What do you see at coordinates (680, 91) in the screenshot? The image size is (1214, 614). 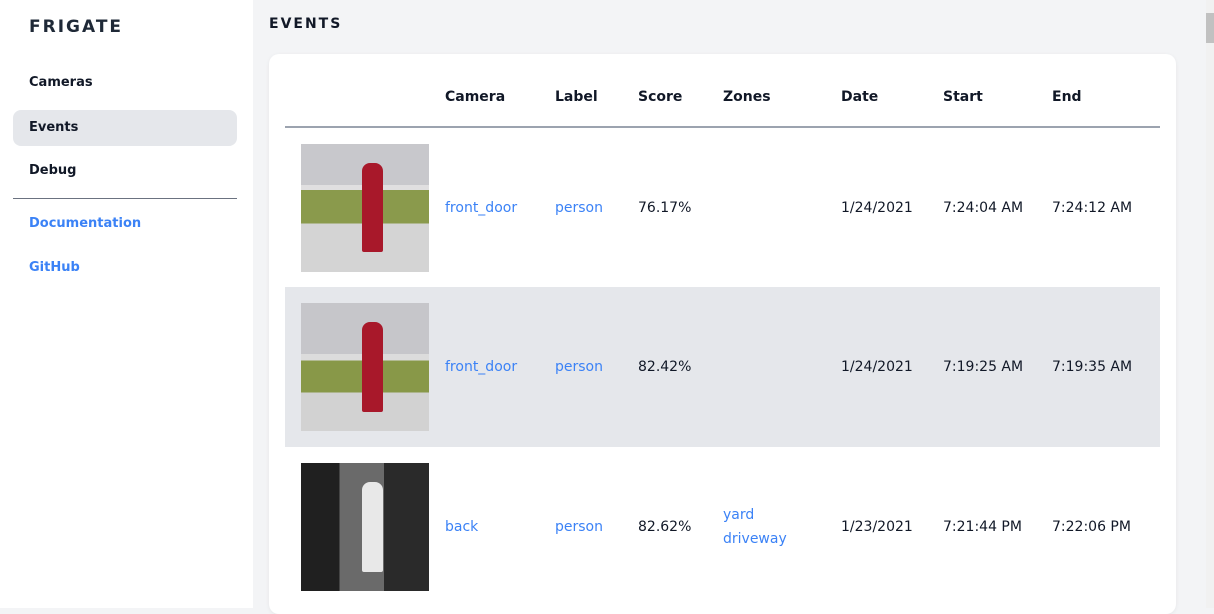 I see `header-score: Score` at bounding box center [680, 91].